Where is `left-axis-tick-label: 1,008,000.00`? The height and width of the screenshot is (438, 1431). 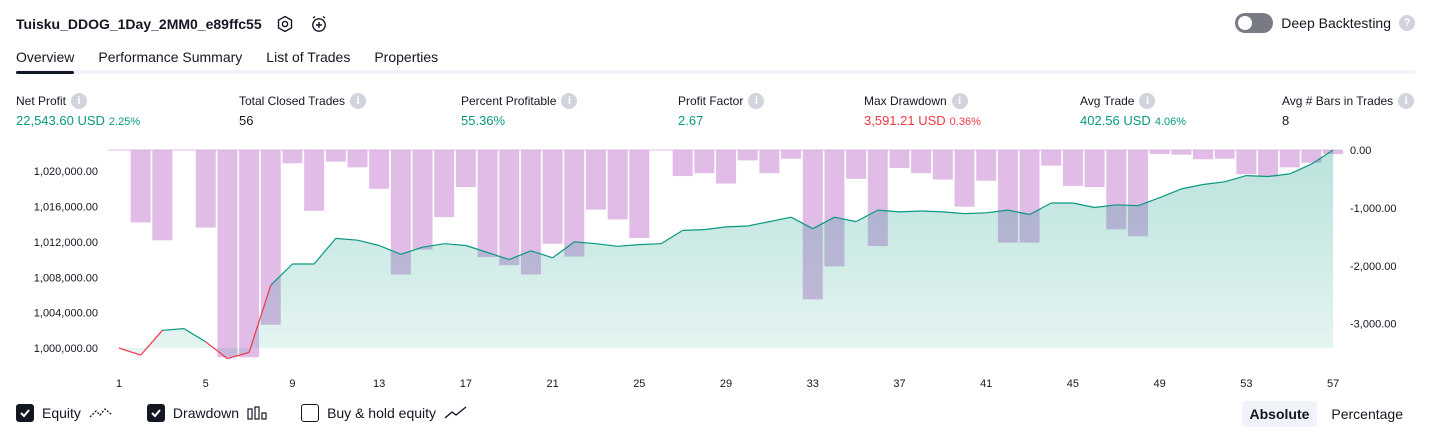
left-axis-tick-label: 1,008,000.00 is located at coordinates (66, 278).